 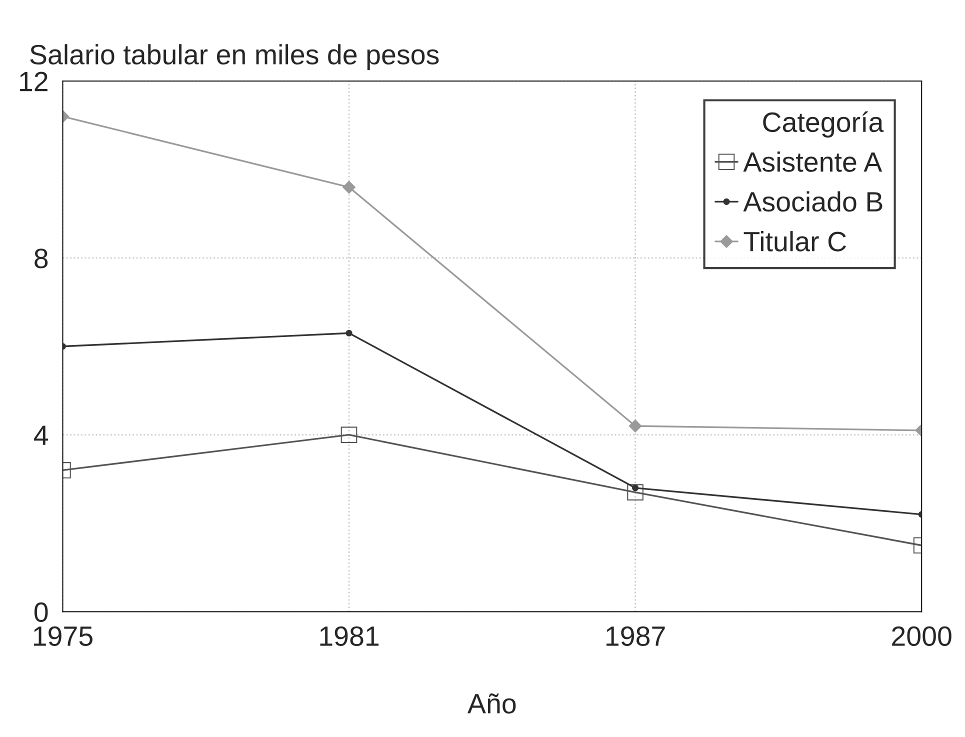 What do you see at coordinates (63, 636) in the screenshot?
I see `x-tick-label: 1975` at bounding box center [63, 636].